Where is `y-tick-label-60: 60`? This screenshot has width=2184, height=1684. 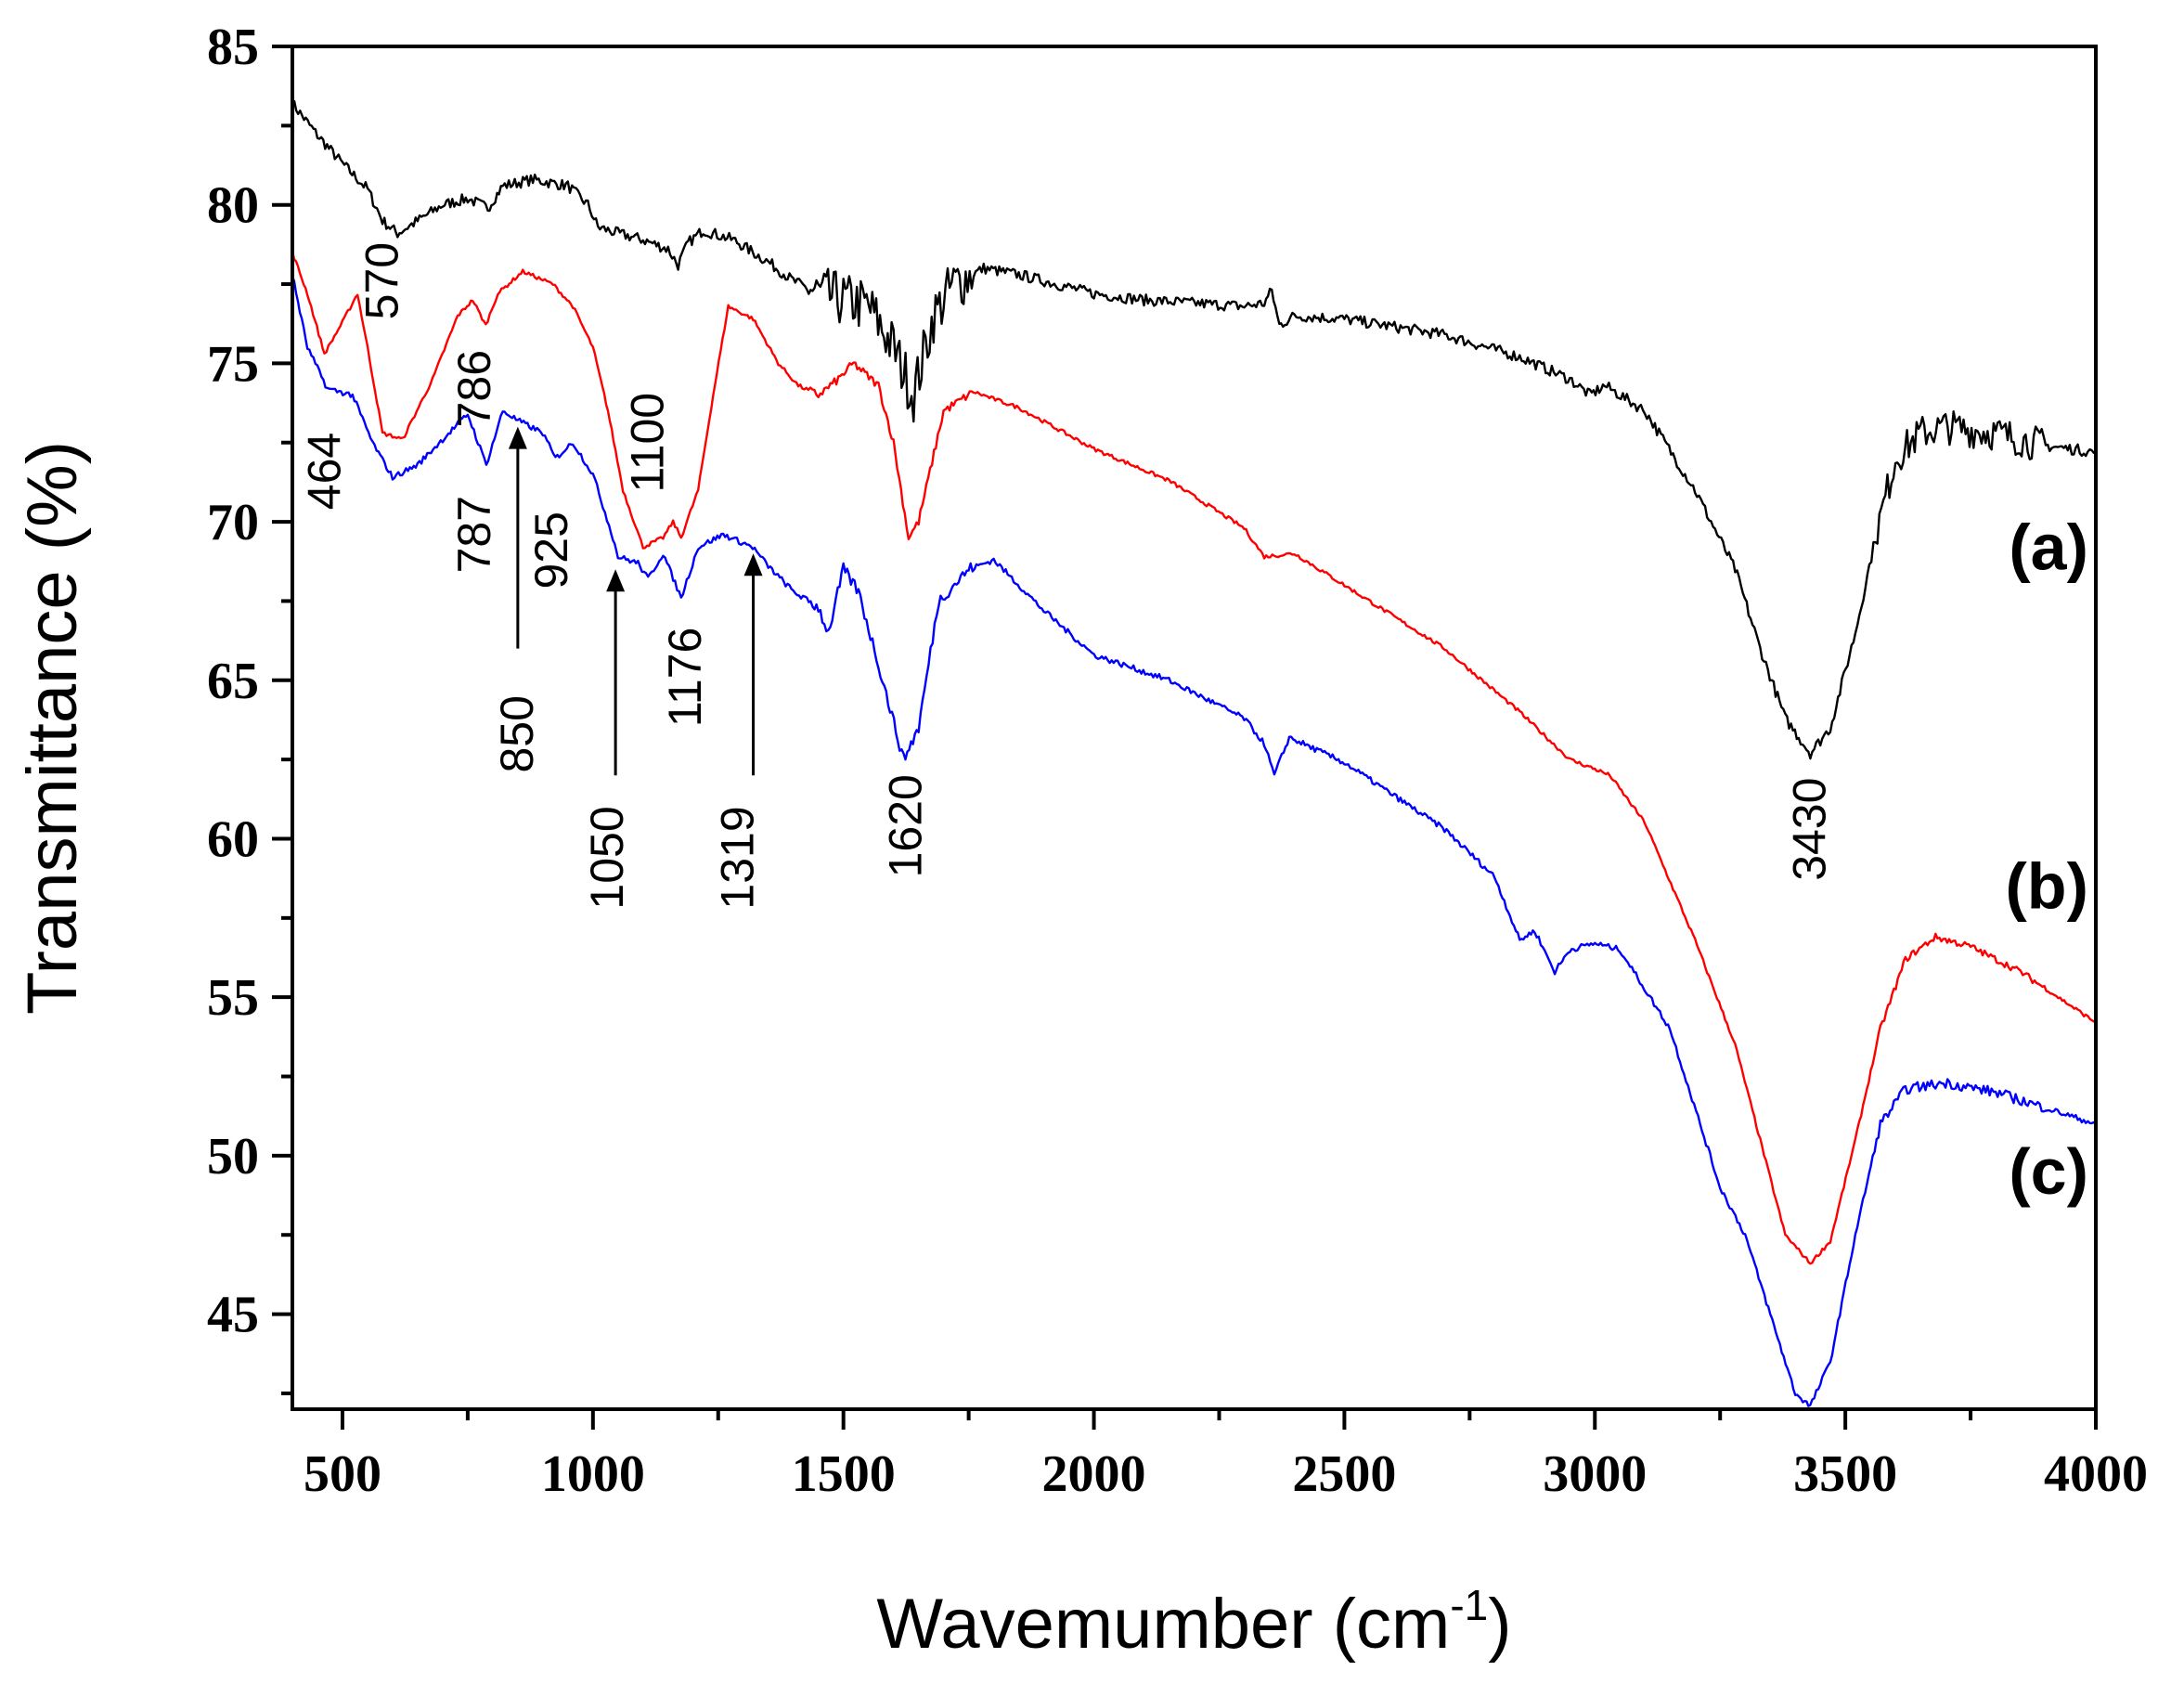 y-tick-label-60: 60 is located at coordinates (233, 839).